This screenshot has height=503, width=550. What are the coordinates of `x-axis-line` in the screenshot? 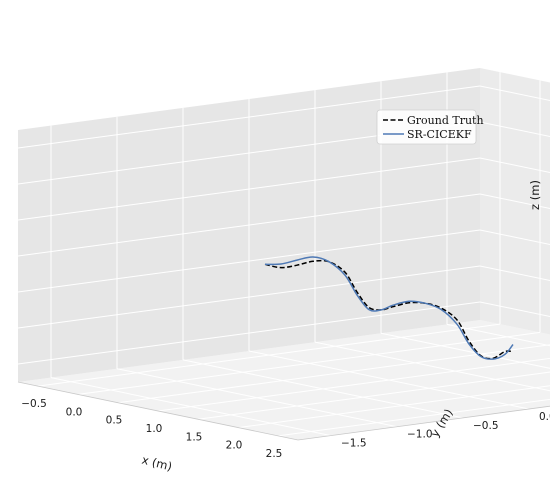 It's located at (158, 411).